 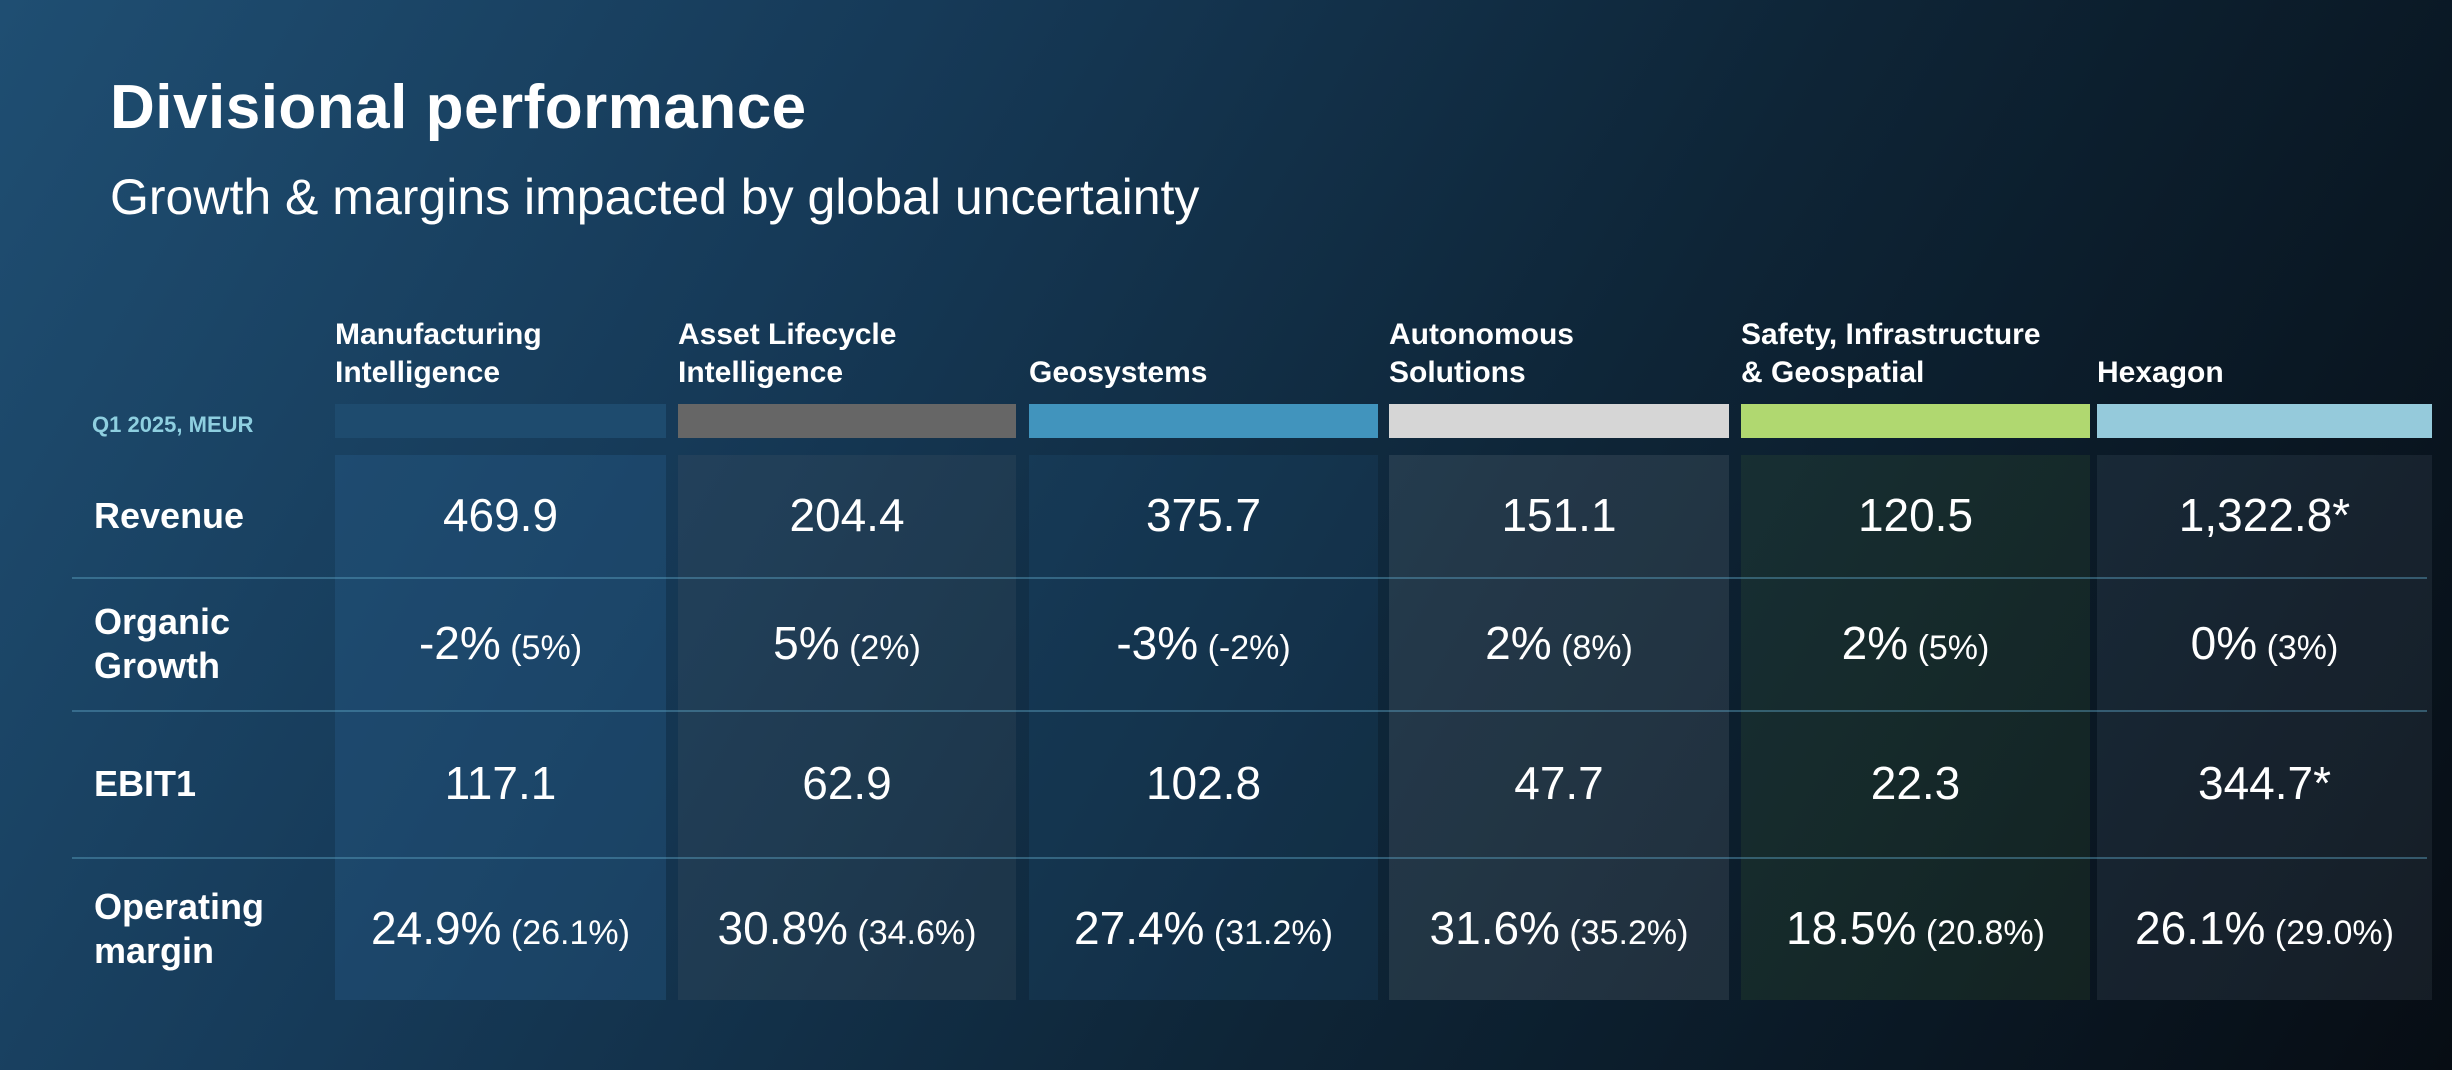 I want to click on cell-value: 47.7, so click(x=1559, y=782).